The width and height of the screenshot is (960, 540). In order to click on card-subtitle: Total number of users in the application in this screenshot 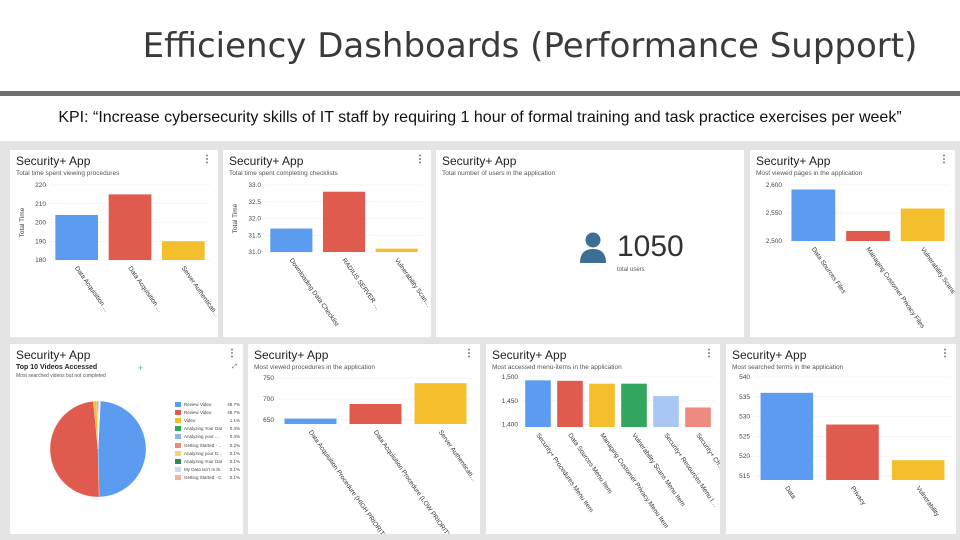, I will do `click(499, 173)`.